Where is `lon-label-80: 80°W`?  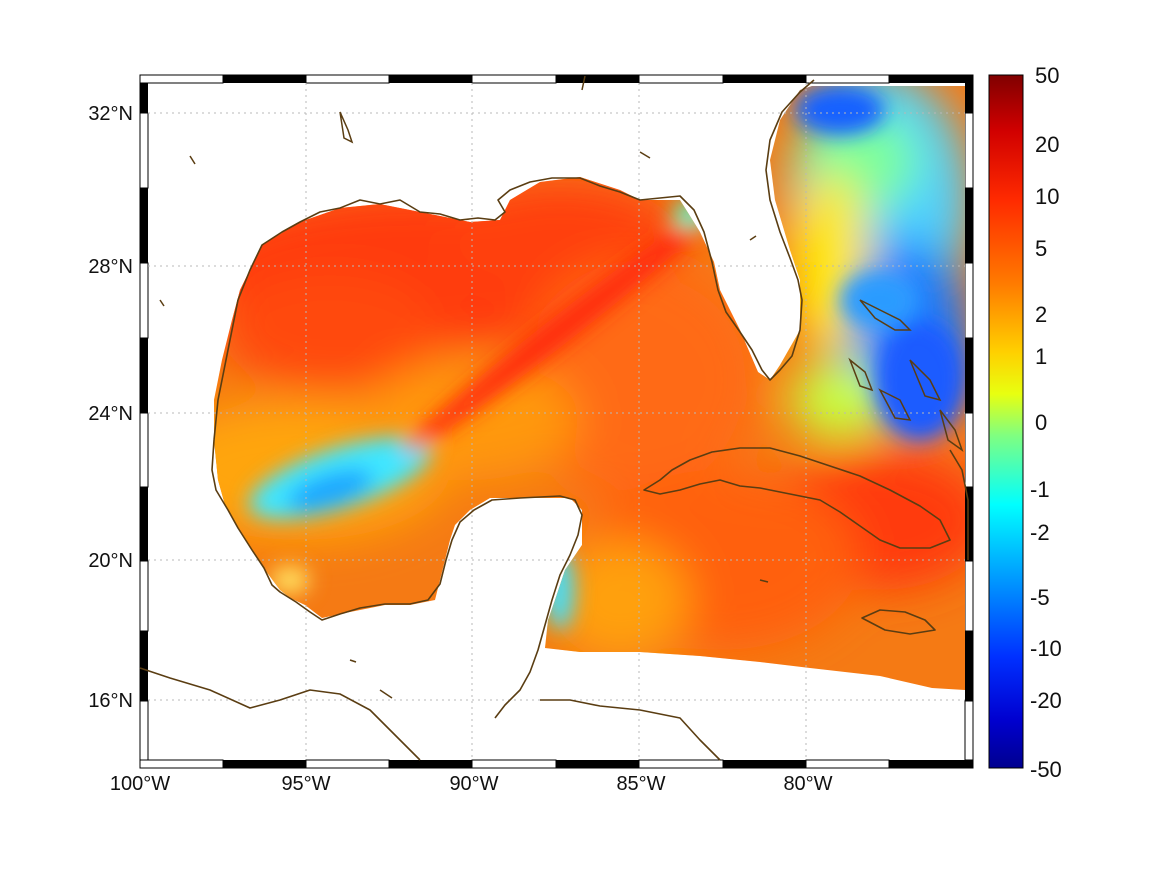
lon-label-80: 80°W is located at coordinates (807, 784).